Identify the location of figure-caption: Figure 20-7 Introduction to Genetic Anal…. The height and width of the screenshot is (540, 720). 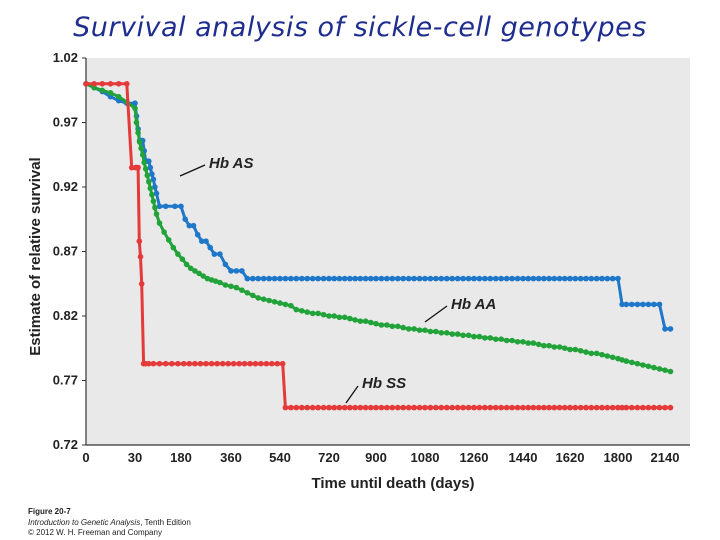
(109, 523).